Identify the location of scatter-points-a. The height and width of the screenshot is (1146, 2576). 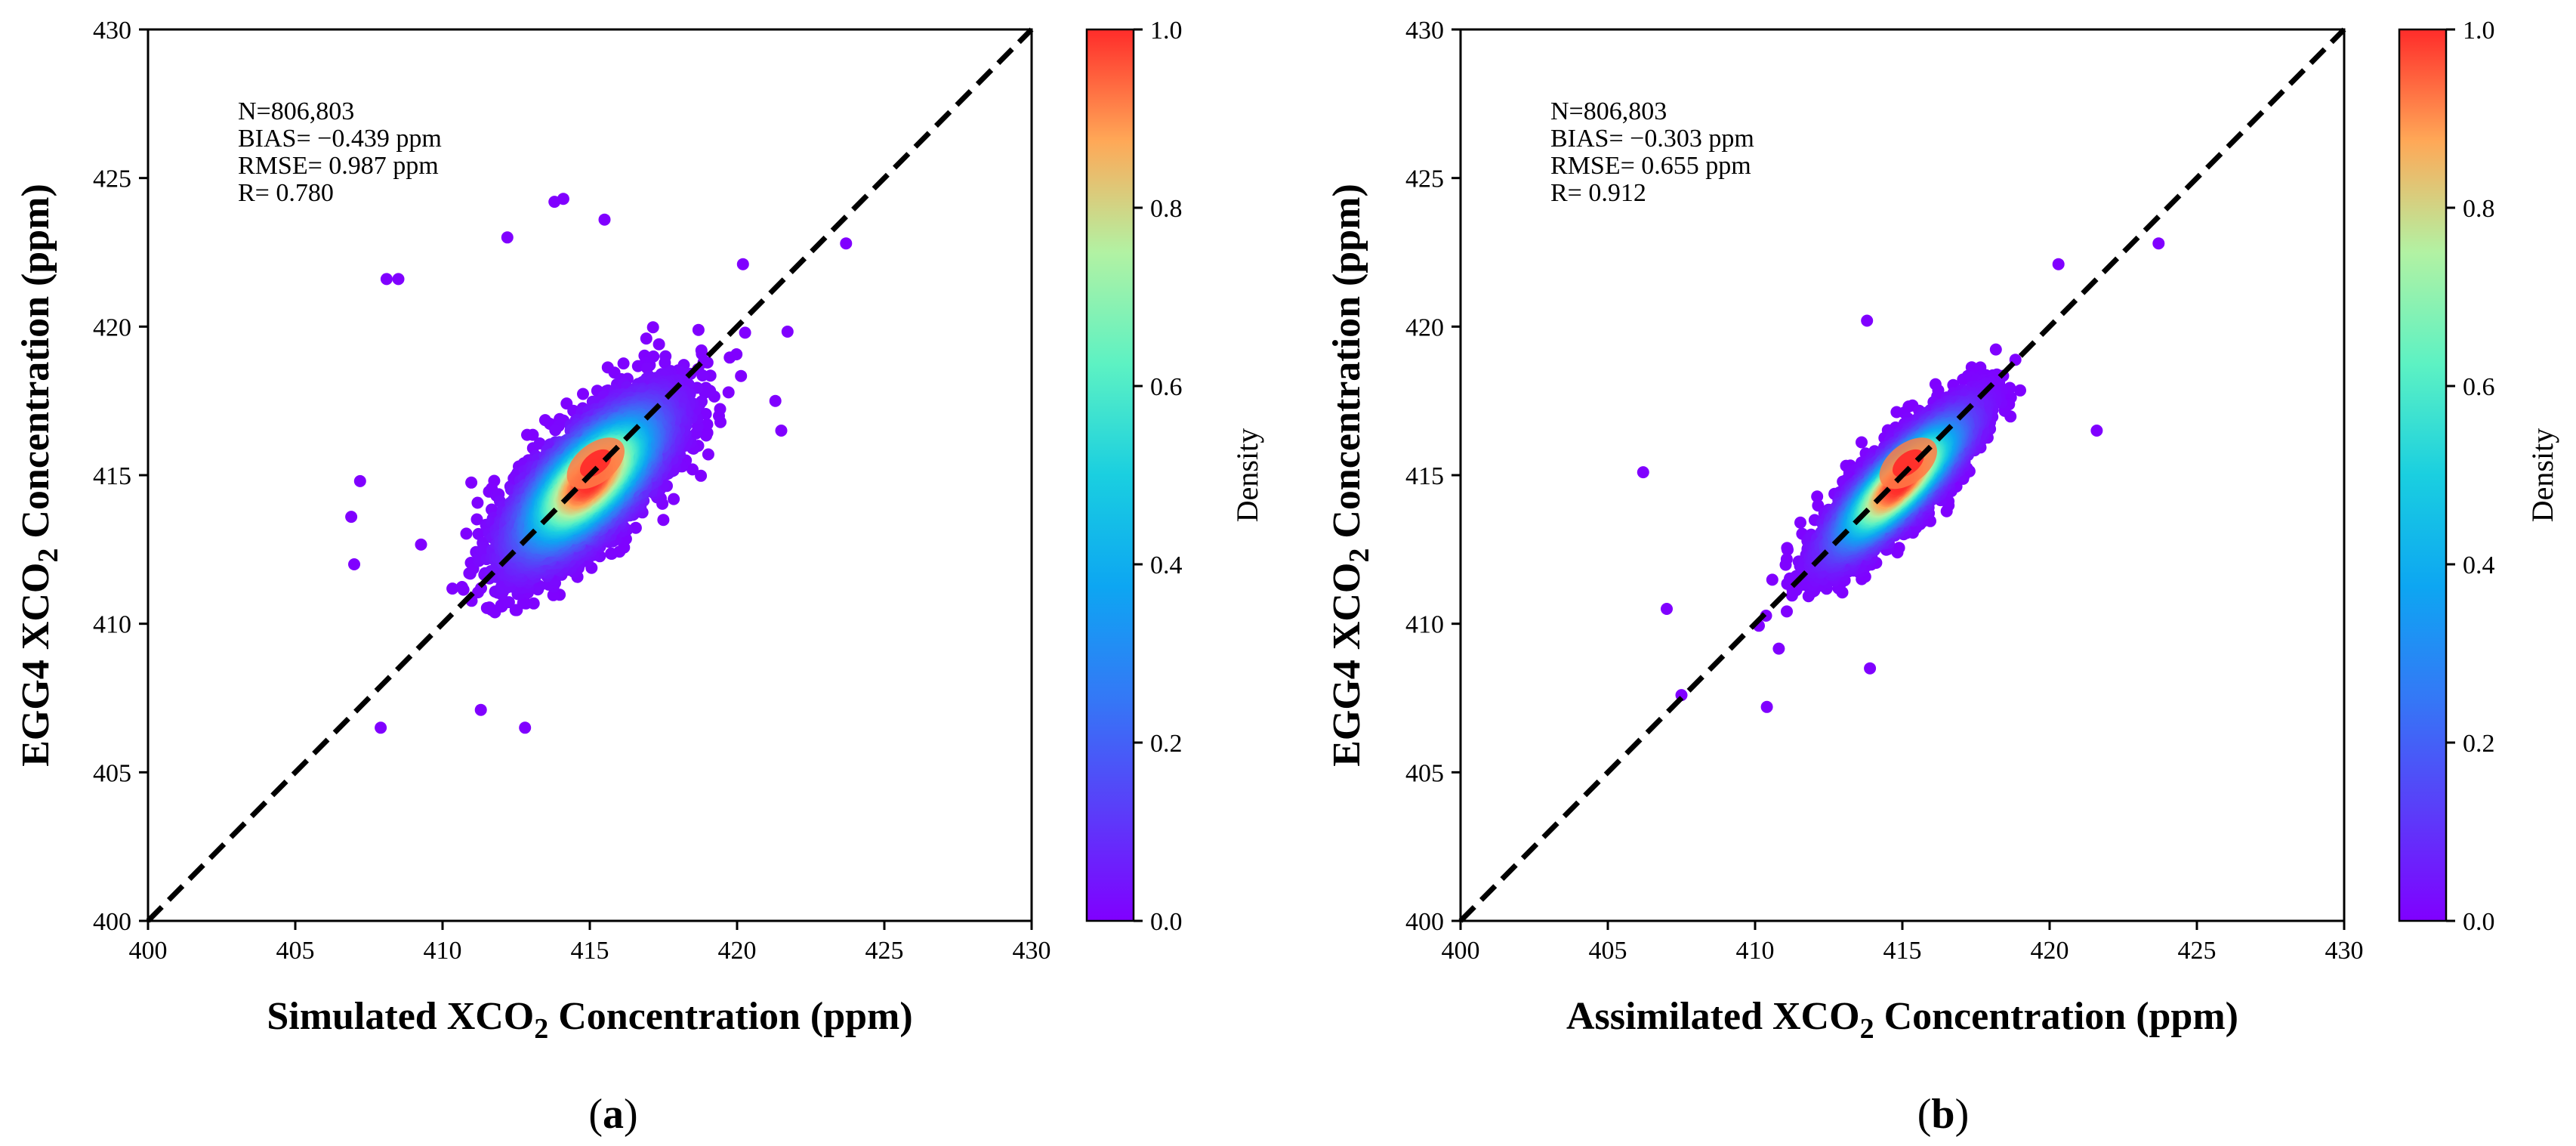
(599, 463).